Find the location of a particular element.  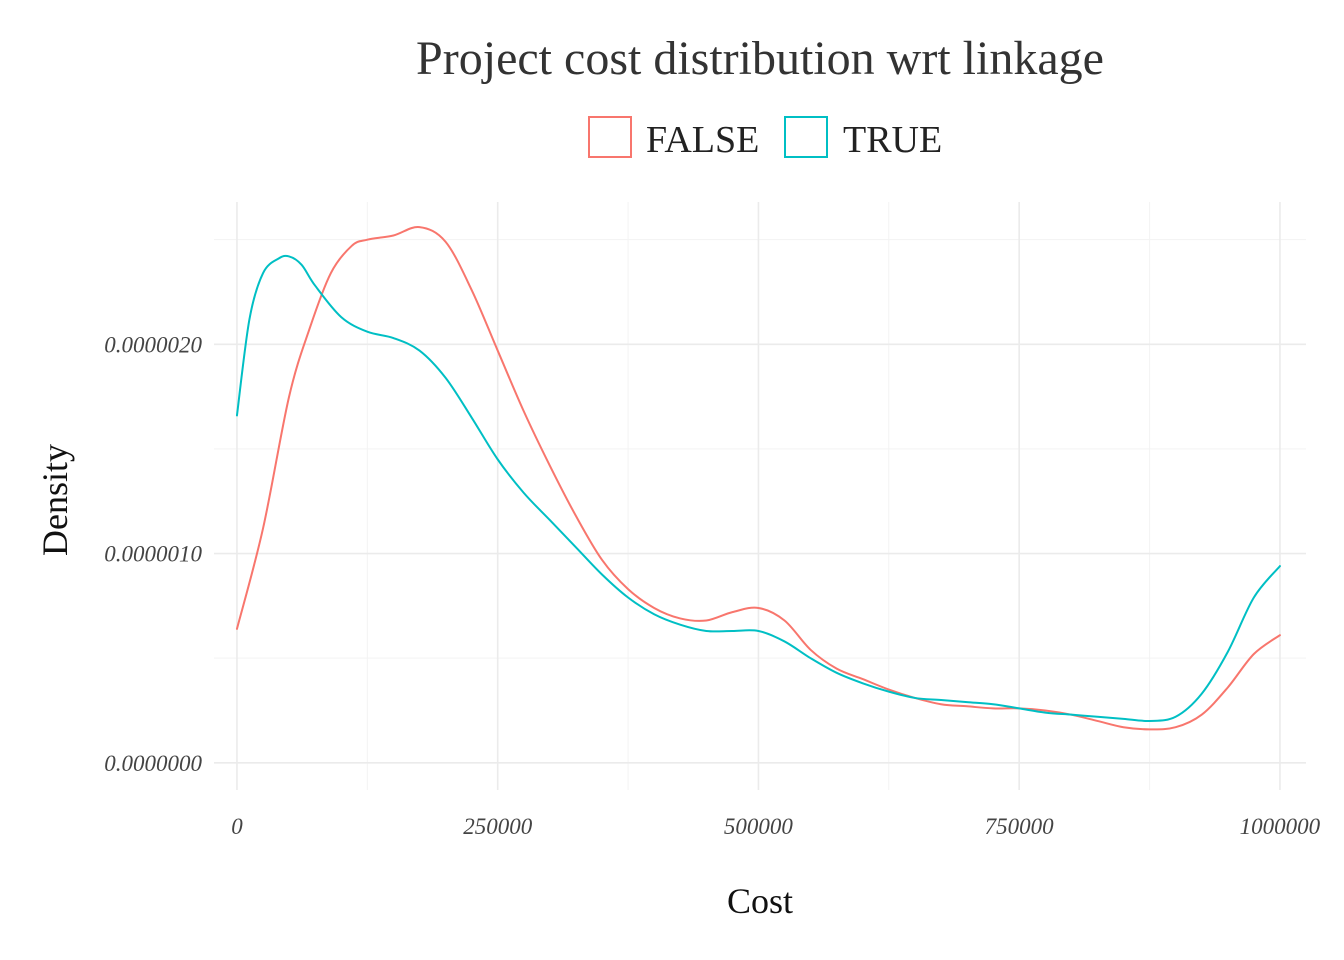

y-tick-label: 0.0000020 is located at coordinates (153, 344).